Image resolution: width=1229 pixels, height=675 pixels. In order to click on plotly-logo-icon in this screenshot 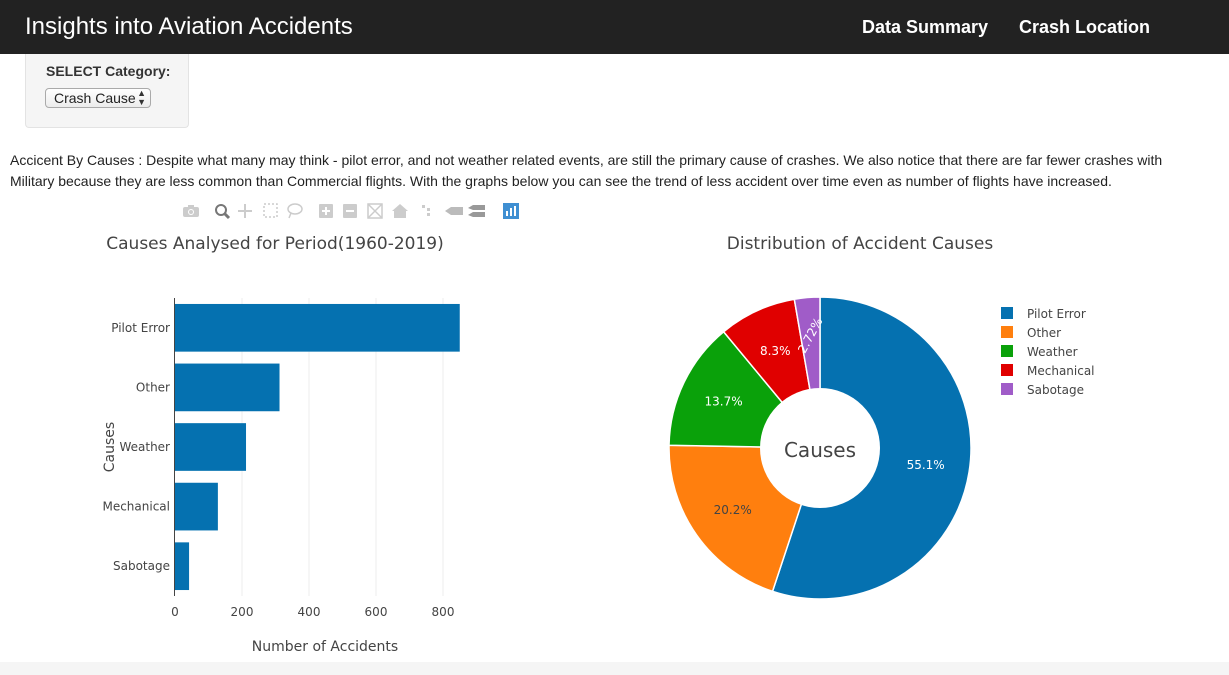, I will do `click(511, 211)`.